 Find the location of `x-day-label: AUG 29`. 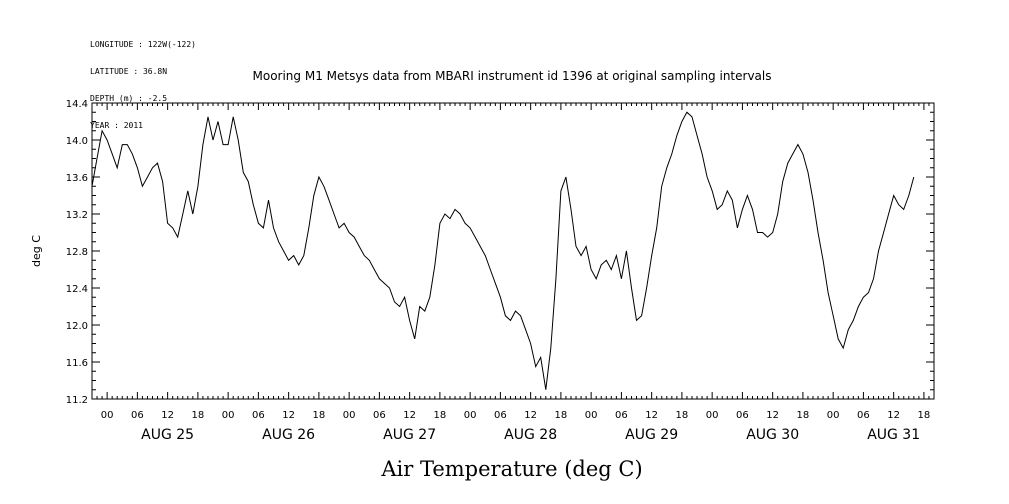

x-day-label: AUG 29 is located at coordinates (651, 435).